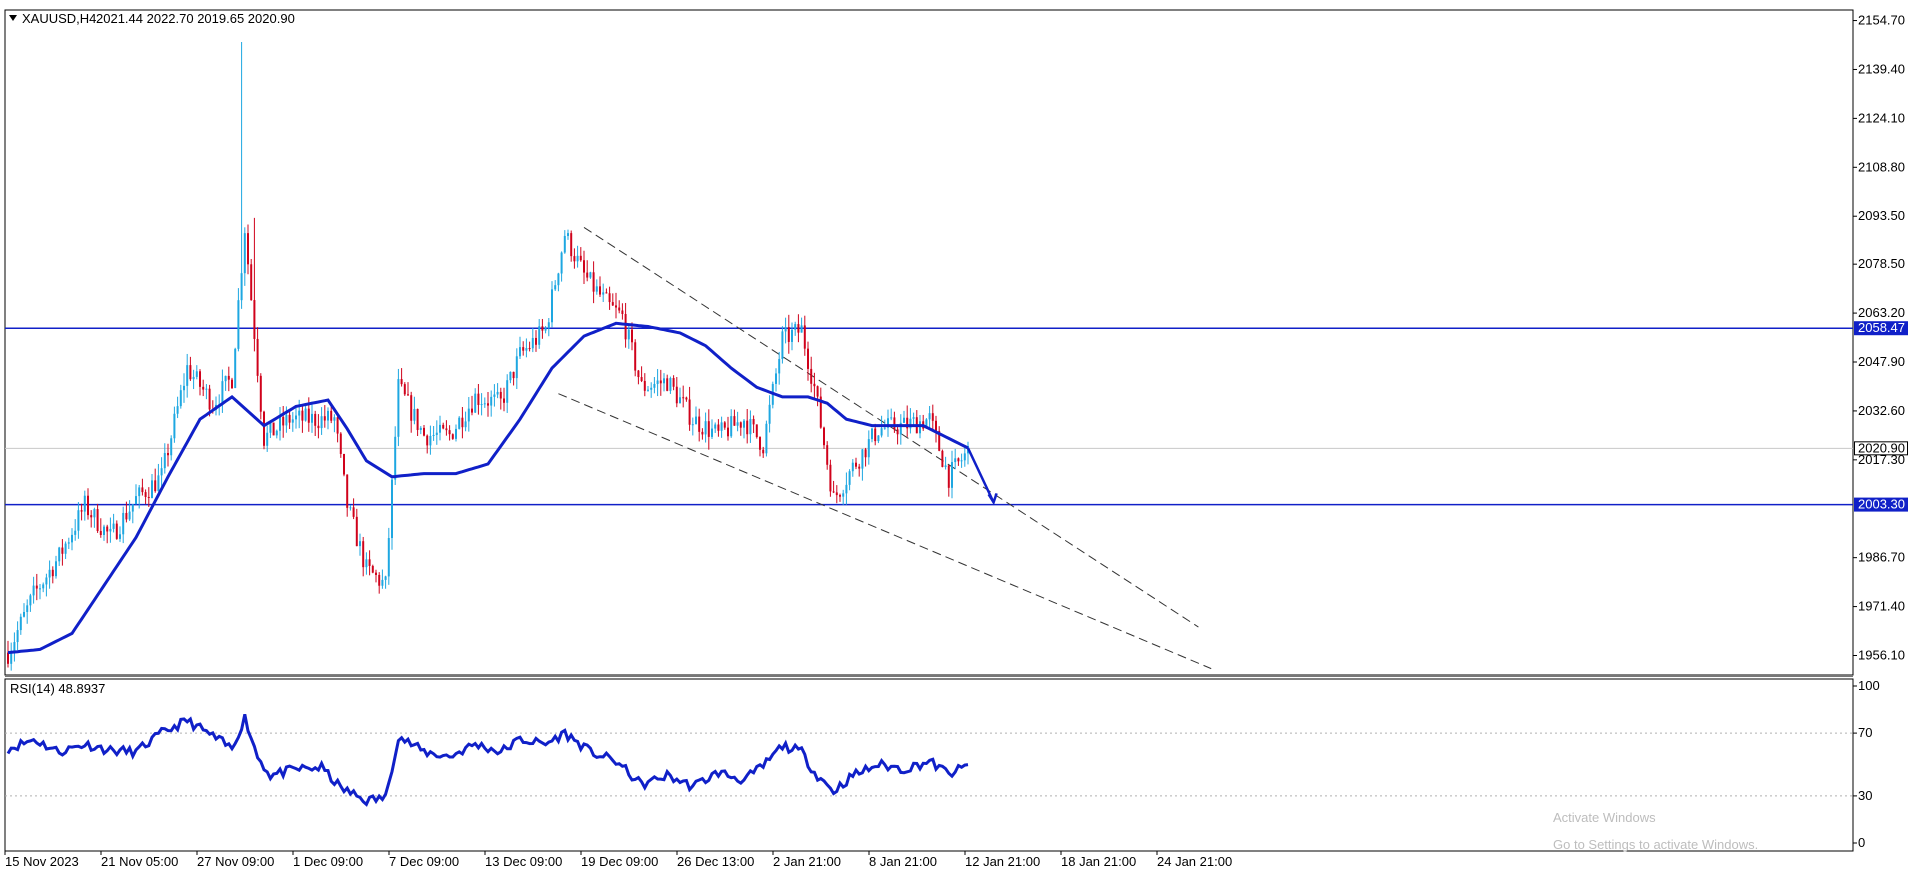 The image size is (1920, 881). I want to click on price-tags: 2058.47 2003.30 2020.90, so click(1881, 416).